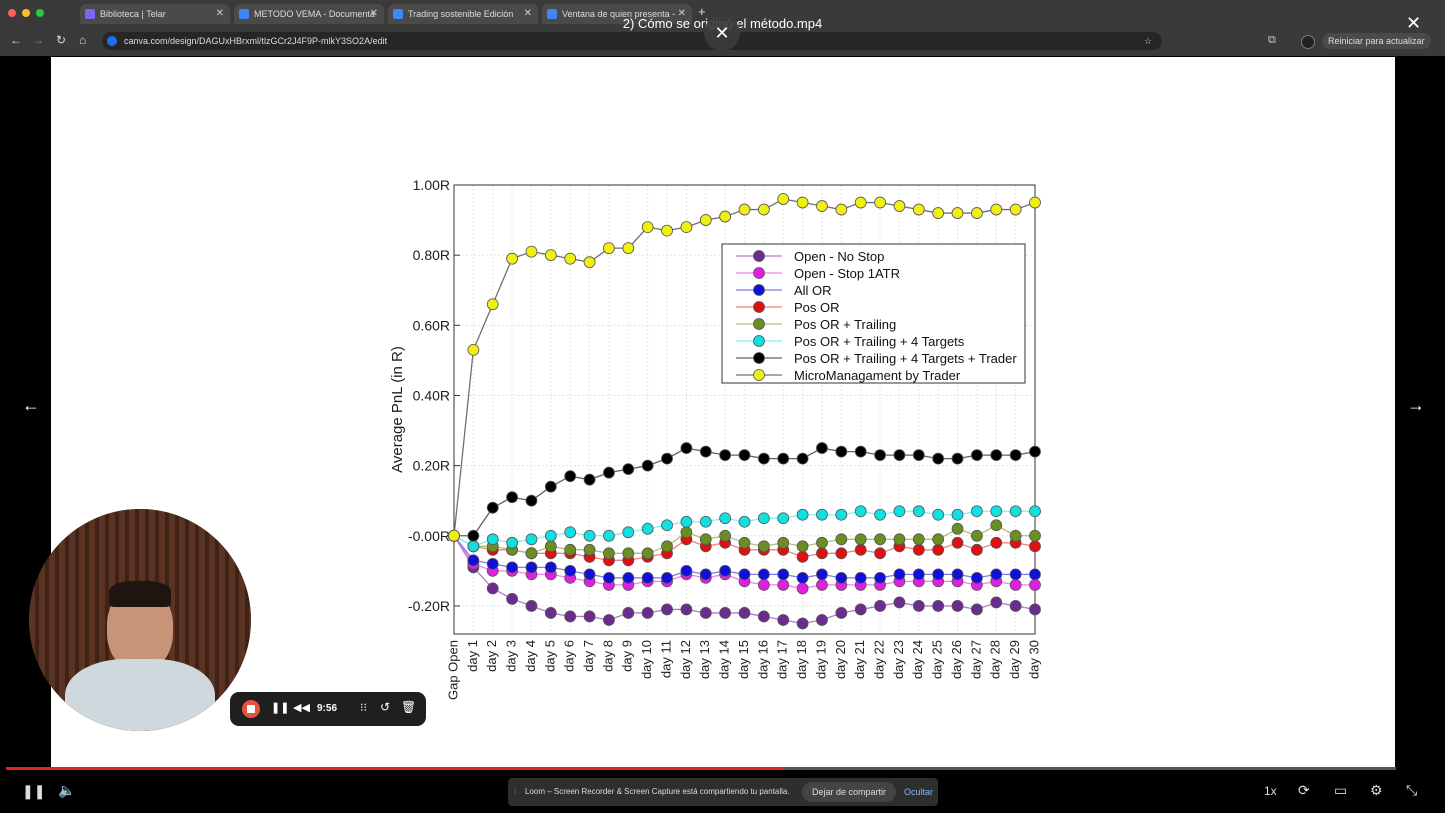  I want to click on stop-sharing-button: Dejar de compartir, so click(849, 792).